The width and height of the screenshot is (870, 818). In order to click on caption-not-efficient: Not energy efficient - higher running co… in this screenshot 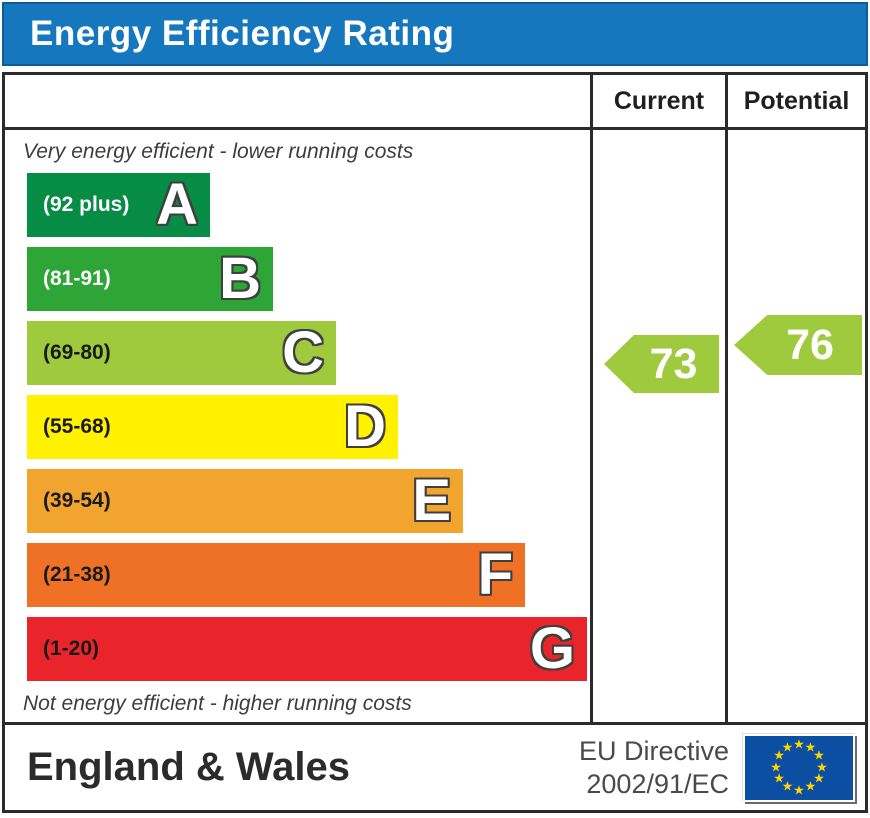, I will do `click(217, 703)`.